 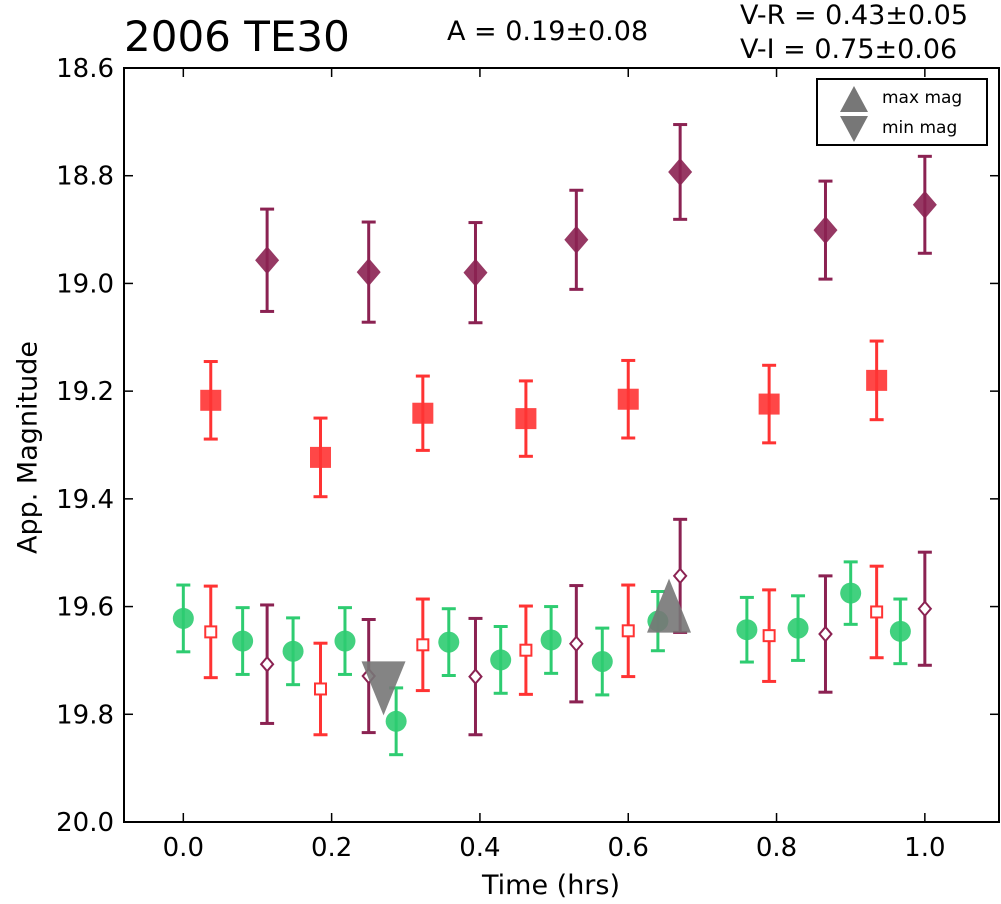 What do you see at coordinates (85, 177) in the screenshot?
I see `y-tick-label: 18.8` at bounding box center [85, 177].